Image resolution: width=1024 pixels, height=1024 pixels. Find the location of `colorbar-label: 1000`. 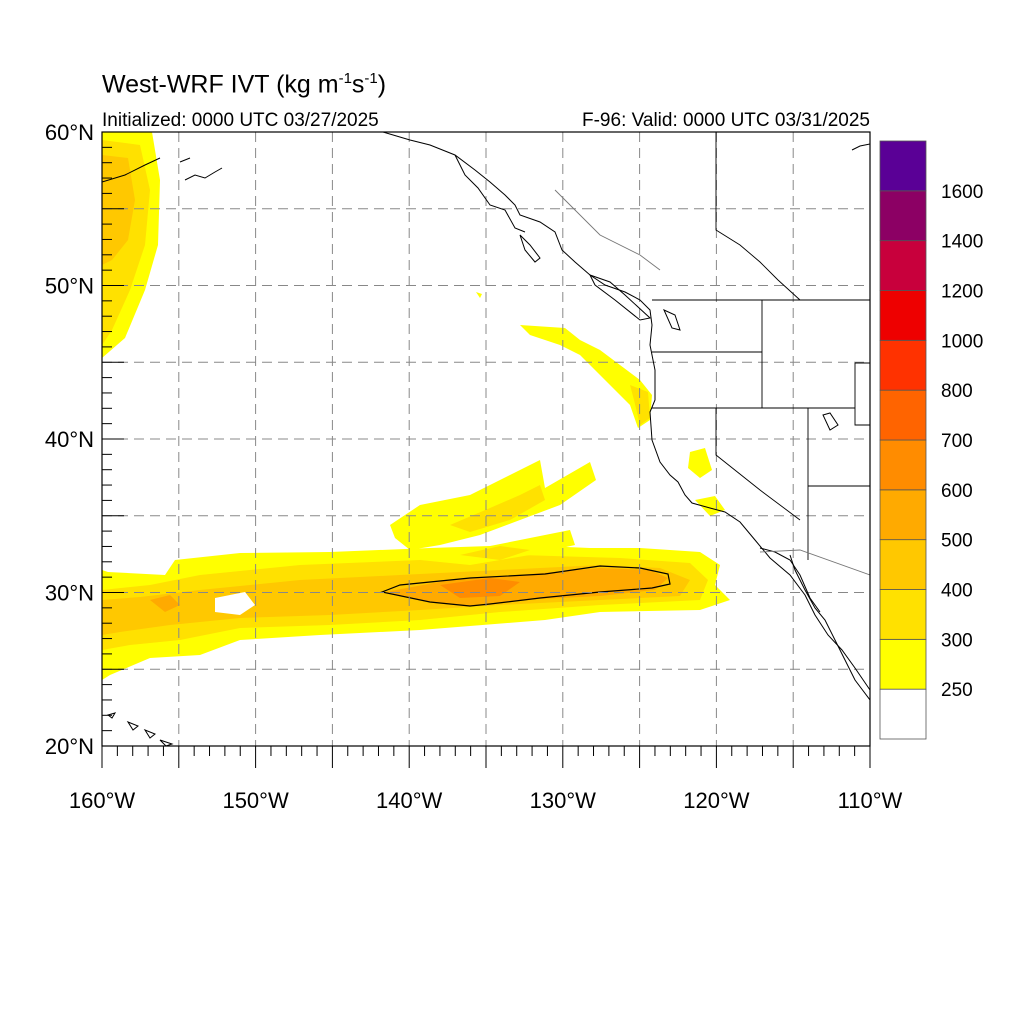

colorbar-label: 1000 is located at coordinates (962, 341).